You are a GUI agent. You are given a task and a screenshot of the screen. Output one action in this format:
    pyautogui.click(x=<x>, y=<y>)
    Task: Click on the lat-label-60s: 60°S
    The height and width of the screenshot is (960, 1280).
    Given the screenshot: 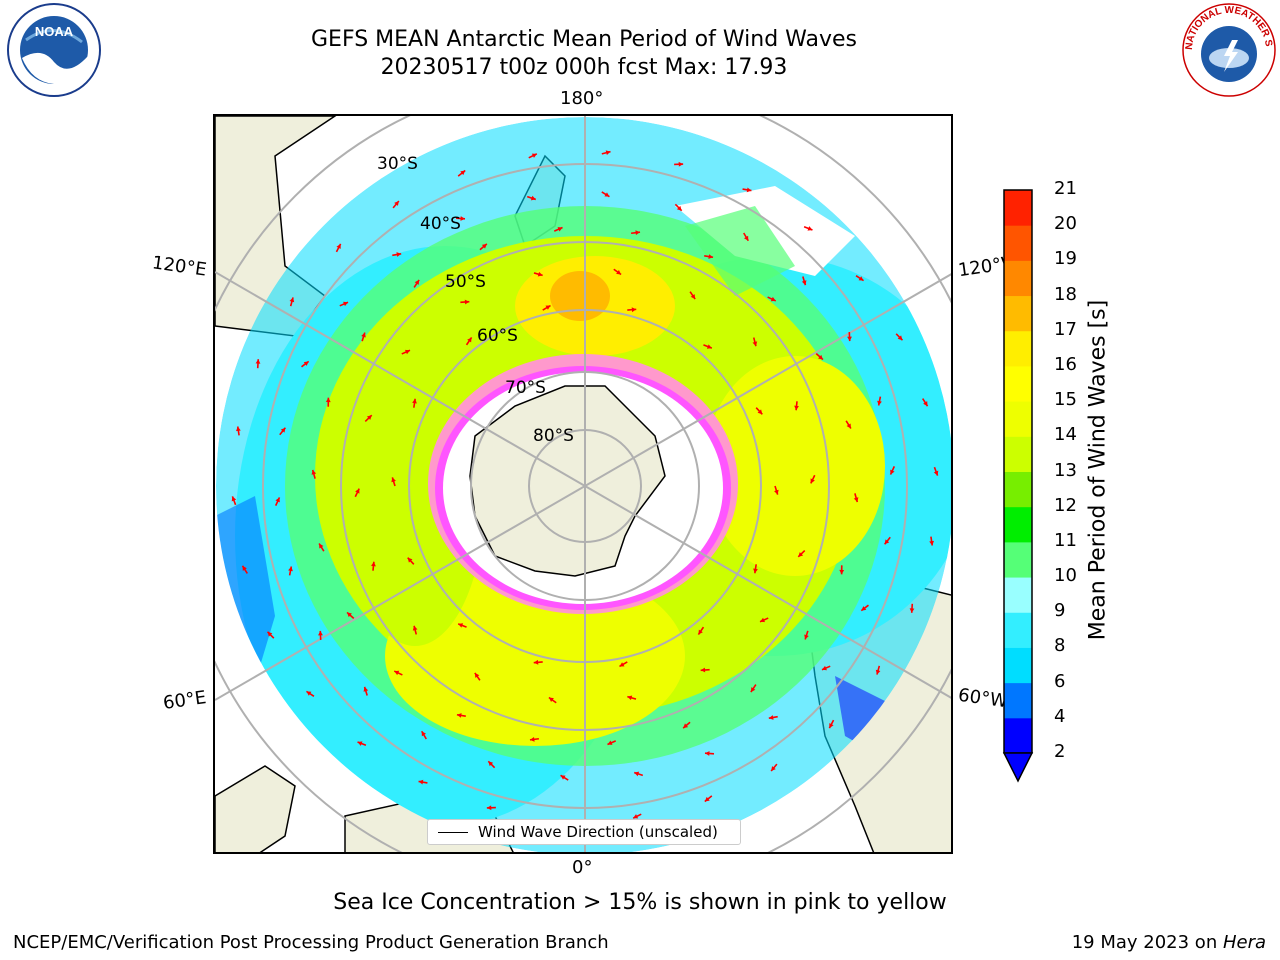 What is the action you would take?
    pyautogui.click(x=497, y=336)
    